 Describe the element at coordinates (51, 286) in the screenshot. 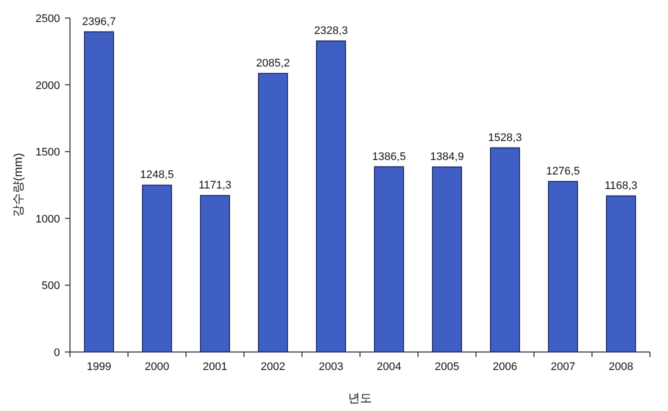

I see `y-tick-label: 500` at that location.